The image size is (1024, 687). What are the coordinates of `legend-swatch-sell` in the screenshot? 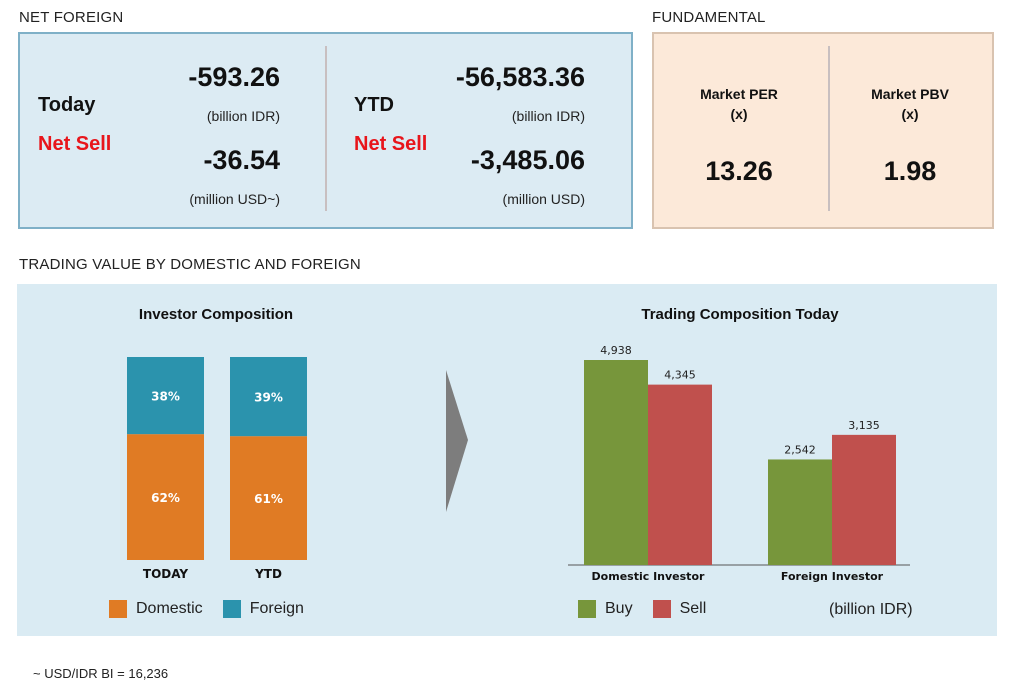 It's located at (661, 609).